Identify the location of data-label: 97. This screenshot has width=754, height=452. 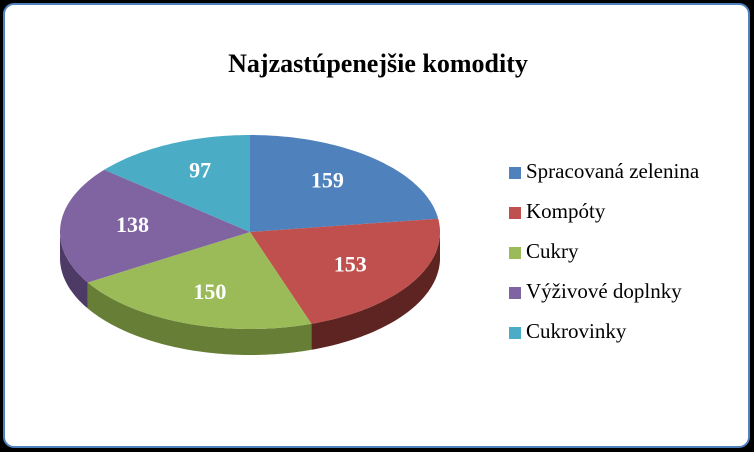
(200, 169).